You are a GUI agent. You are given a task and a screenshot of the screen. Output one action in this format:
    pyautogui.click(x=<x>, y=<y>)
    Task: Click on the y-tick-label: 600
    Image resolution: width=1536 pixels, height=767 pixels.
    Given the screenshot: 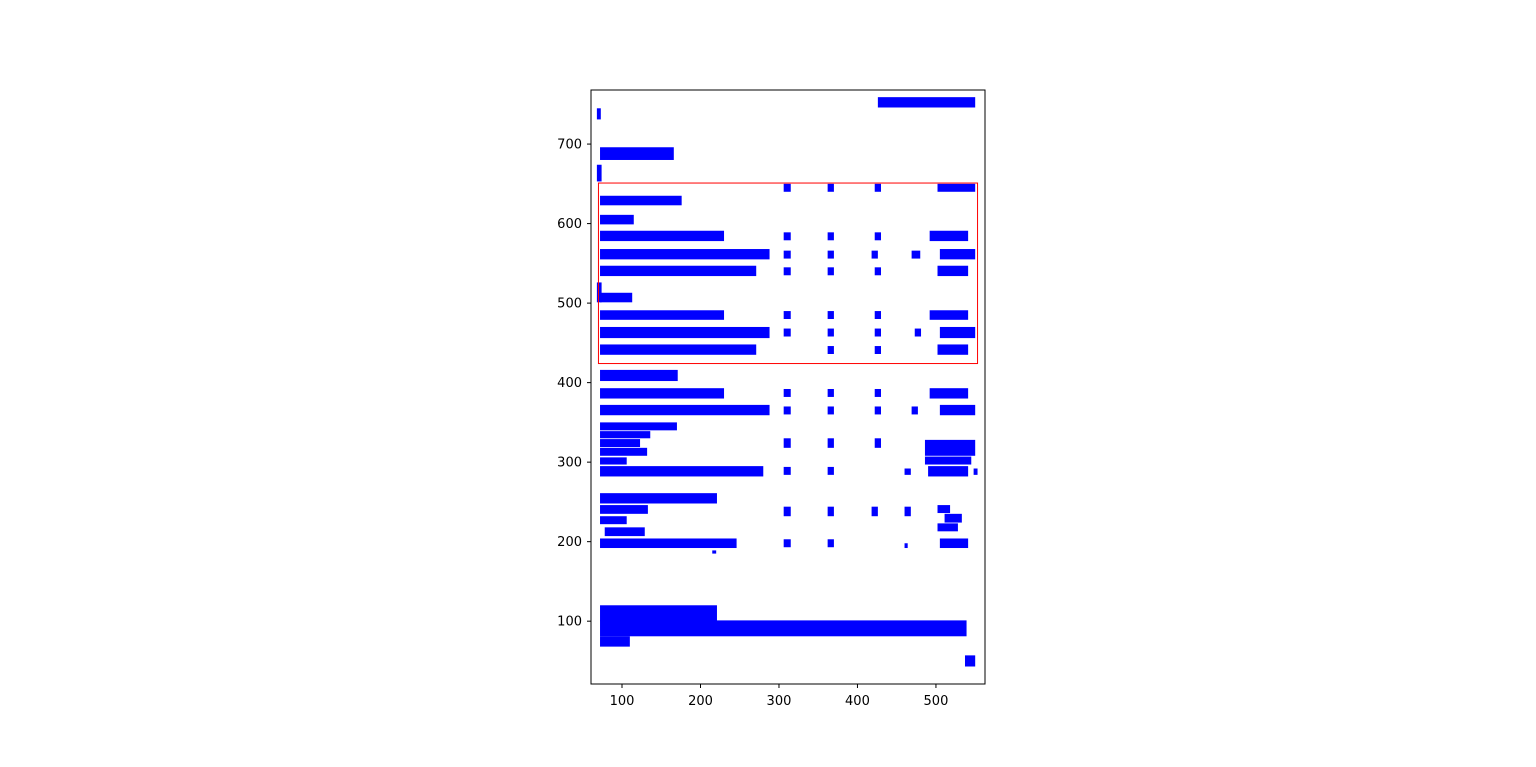 What is the action you would take?
    pyautogui.click(x=569, y=224)
    